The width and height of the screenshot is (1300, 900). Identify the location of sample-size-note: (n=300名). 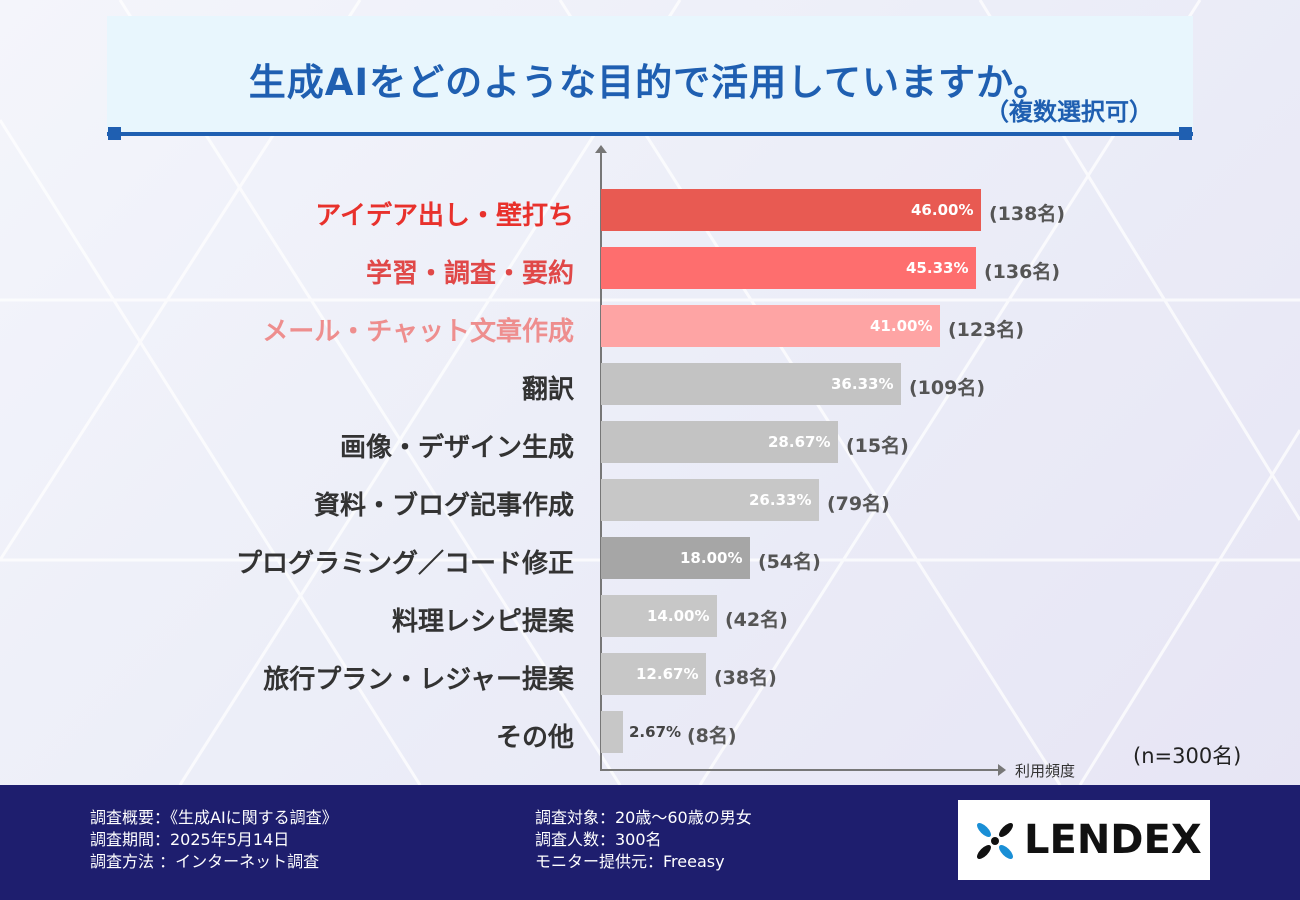
(1187, 756).